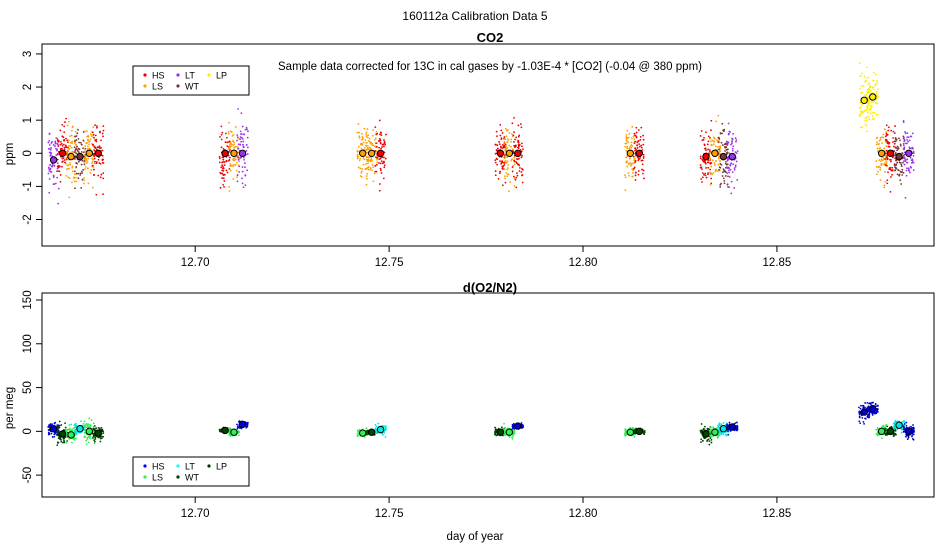  What do you see at coordinates (28, 186) in the screenshot?
I see `y-tick-label: -1` at bounding box center [28, 186].